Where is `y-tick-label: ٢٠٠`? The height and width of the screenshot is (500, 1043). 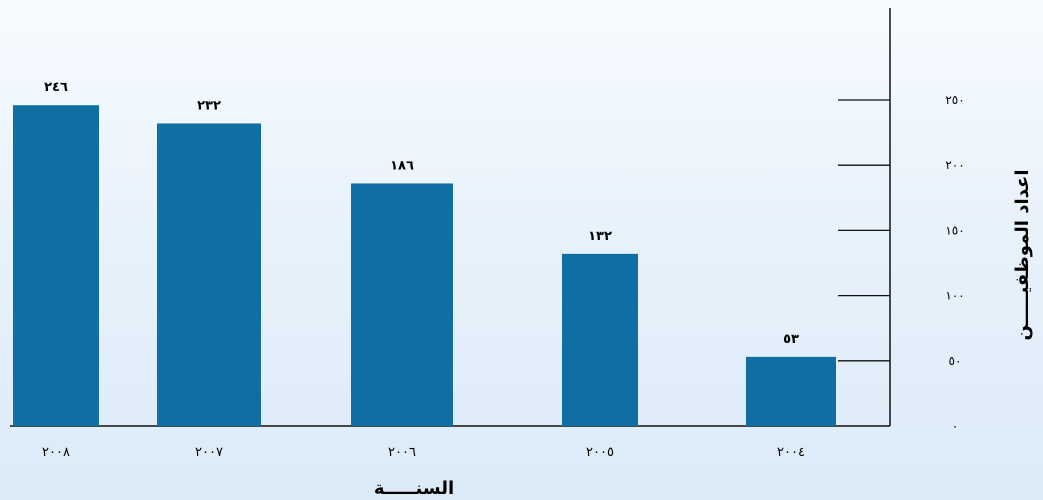
y-tick-label: ٢٠٠ is located at coordinates (954, 165).